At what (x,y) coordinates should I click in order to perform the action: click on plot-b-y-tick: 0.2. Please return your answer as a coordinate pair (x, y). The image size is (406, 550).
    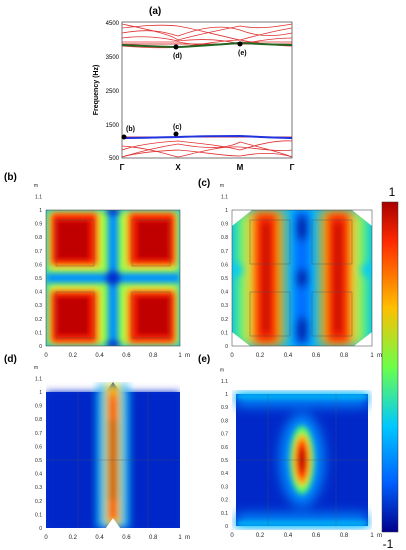
    Looking at the image, I should click on (38, 320).